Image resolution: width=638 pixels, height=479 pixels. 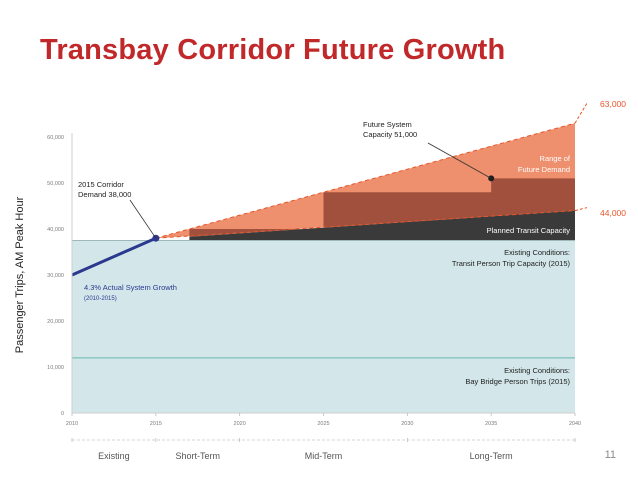 What do you see at coordinates (382, 225) in the screenshot?
I see `planned-transit-capacity-band` at bounding box center [382, 225].